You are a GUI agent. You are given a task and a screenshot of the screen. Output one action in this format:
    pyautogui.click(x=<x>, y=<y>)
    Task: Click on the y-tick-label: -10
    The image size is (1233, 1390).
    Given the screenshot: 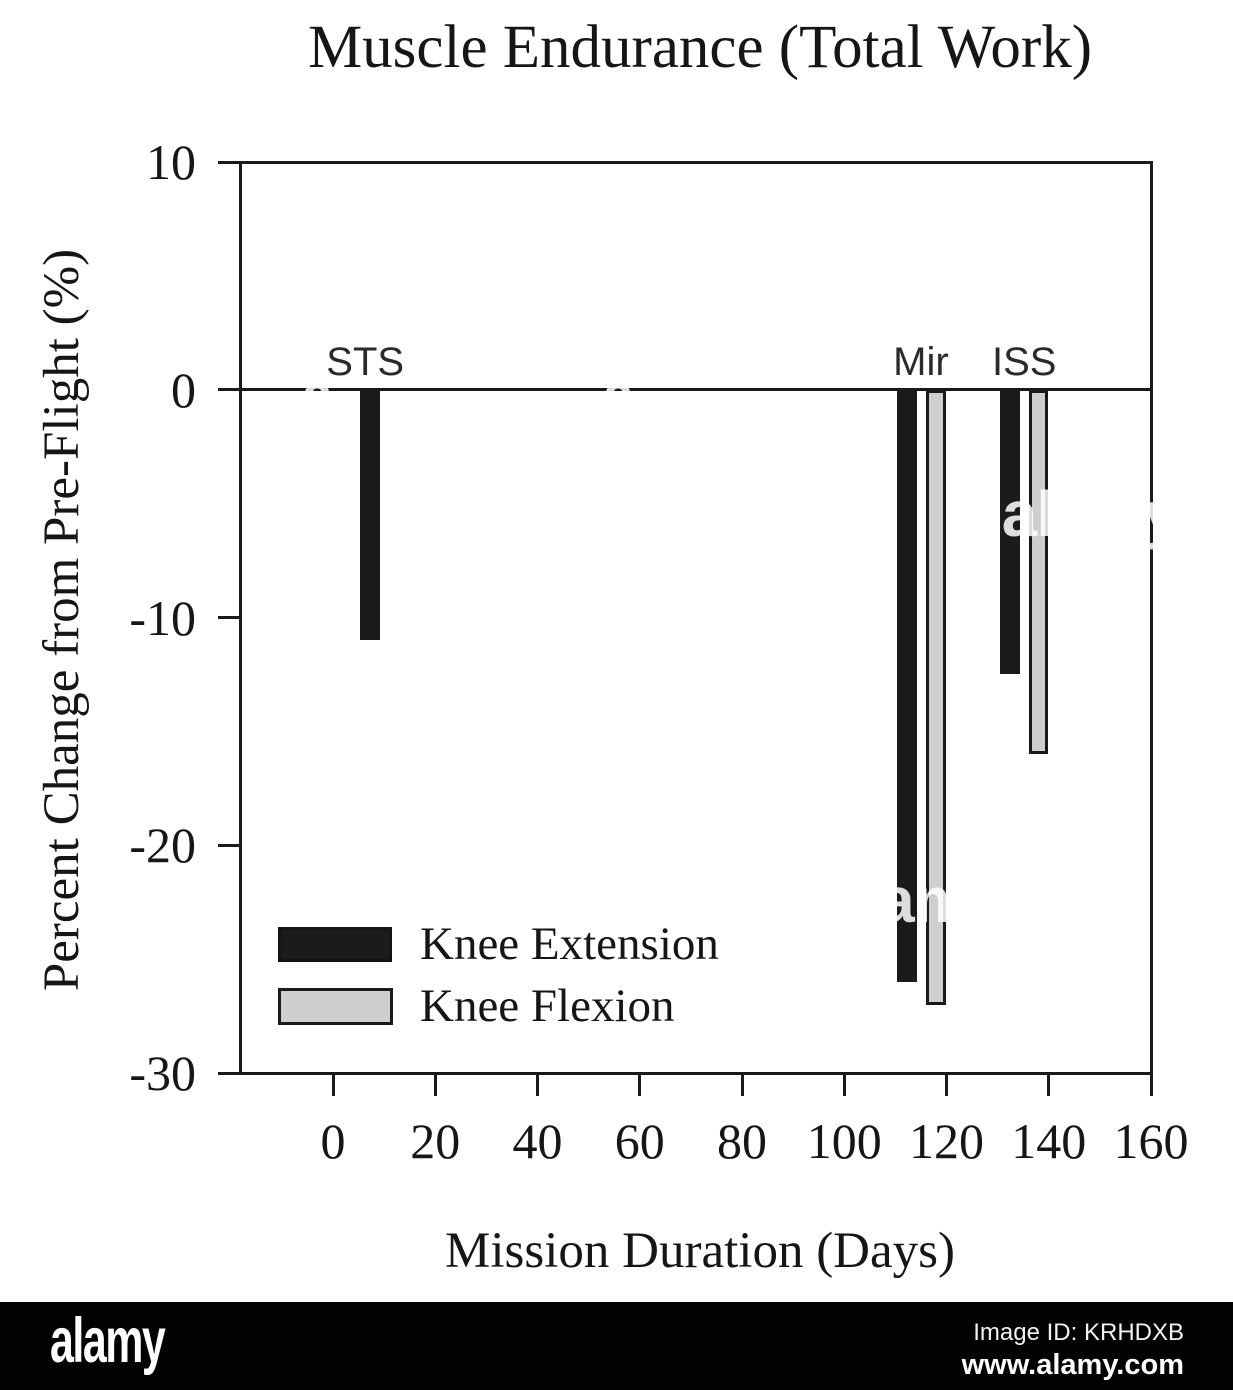 What is the action you would take?
    pyautogui.click(x=162, y=617)
    